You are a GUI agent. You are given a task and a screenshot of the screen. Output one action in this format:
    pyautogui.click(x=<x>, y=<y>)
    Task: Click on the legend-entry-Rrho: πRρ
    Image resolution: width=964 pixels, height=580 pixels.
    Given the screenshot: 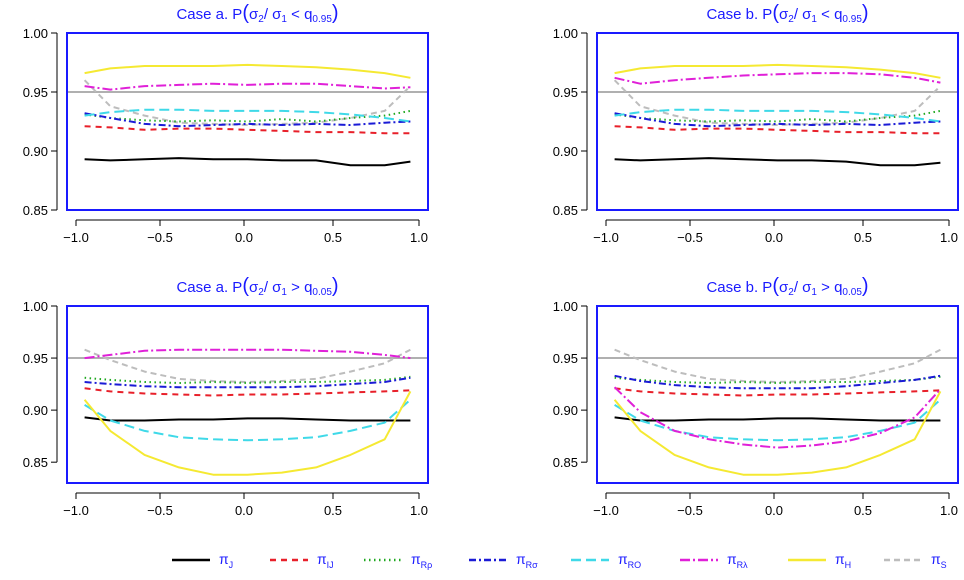 What is the action you would take?
    pyautogui.click(x=398, y=560)
    